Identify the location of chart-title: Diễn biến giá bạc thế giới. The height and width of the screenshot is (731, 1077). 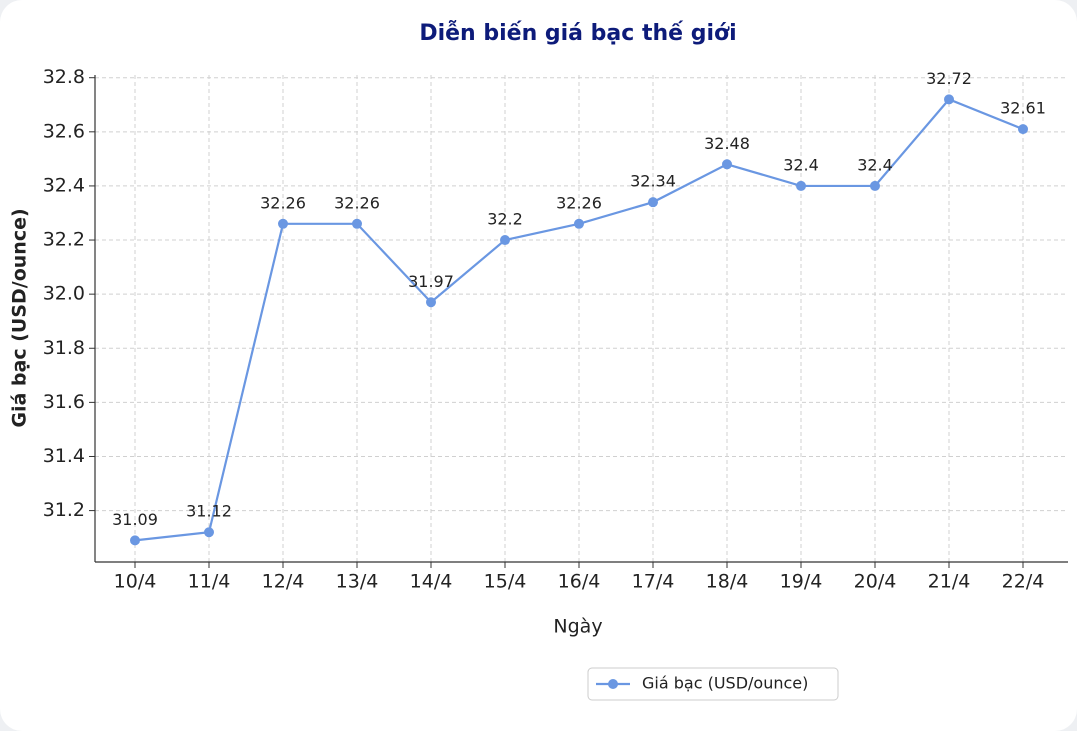
(577, 33).